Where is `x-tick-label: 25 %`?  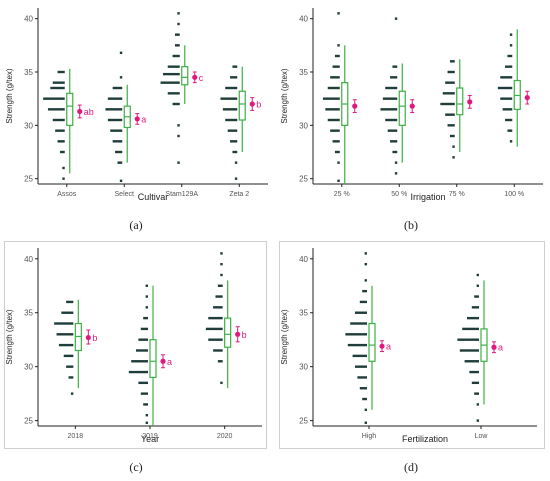
x-tick-label: 25 % is located at coordinates (342, 194).